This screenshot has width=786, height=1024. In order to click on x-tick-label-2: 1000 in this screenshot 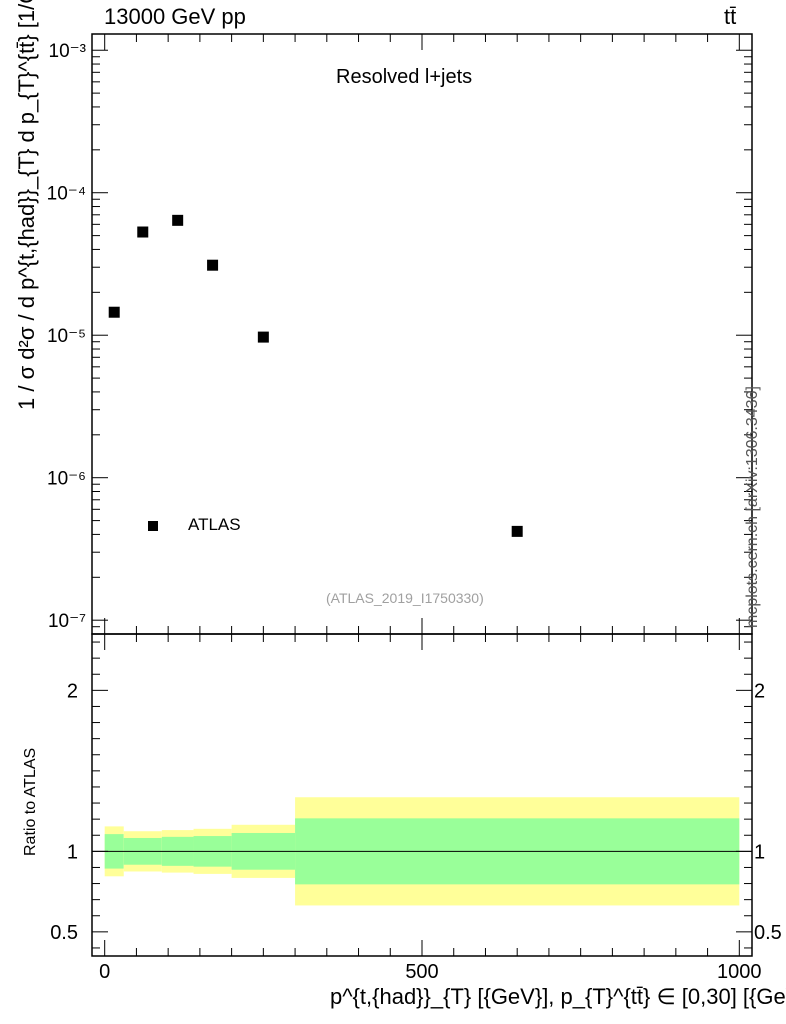, I will do `click(739, 972)`.